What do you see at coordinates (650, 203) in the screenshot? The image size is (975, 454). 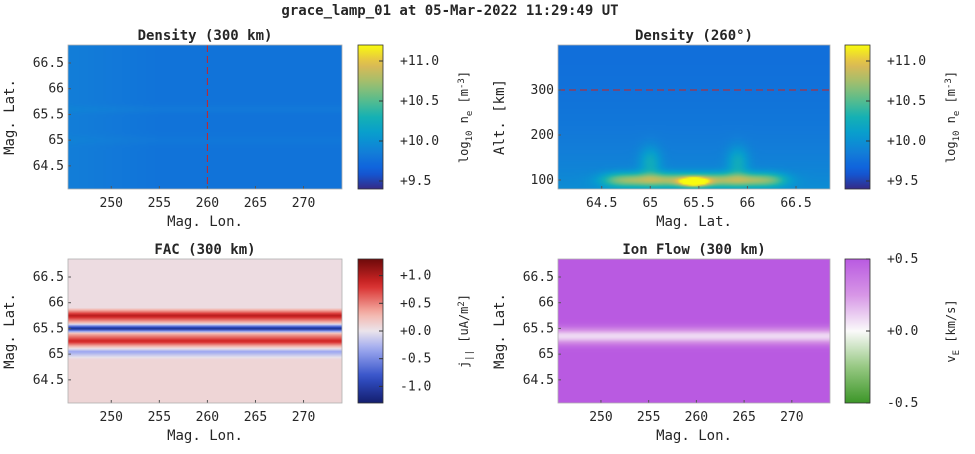 I see `x-tick-label: 65` at bounding box center [650, 203].